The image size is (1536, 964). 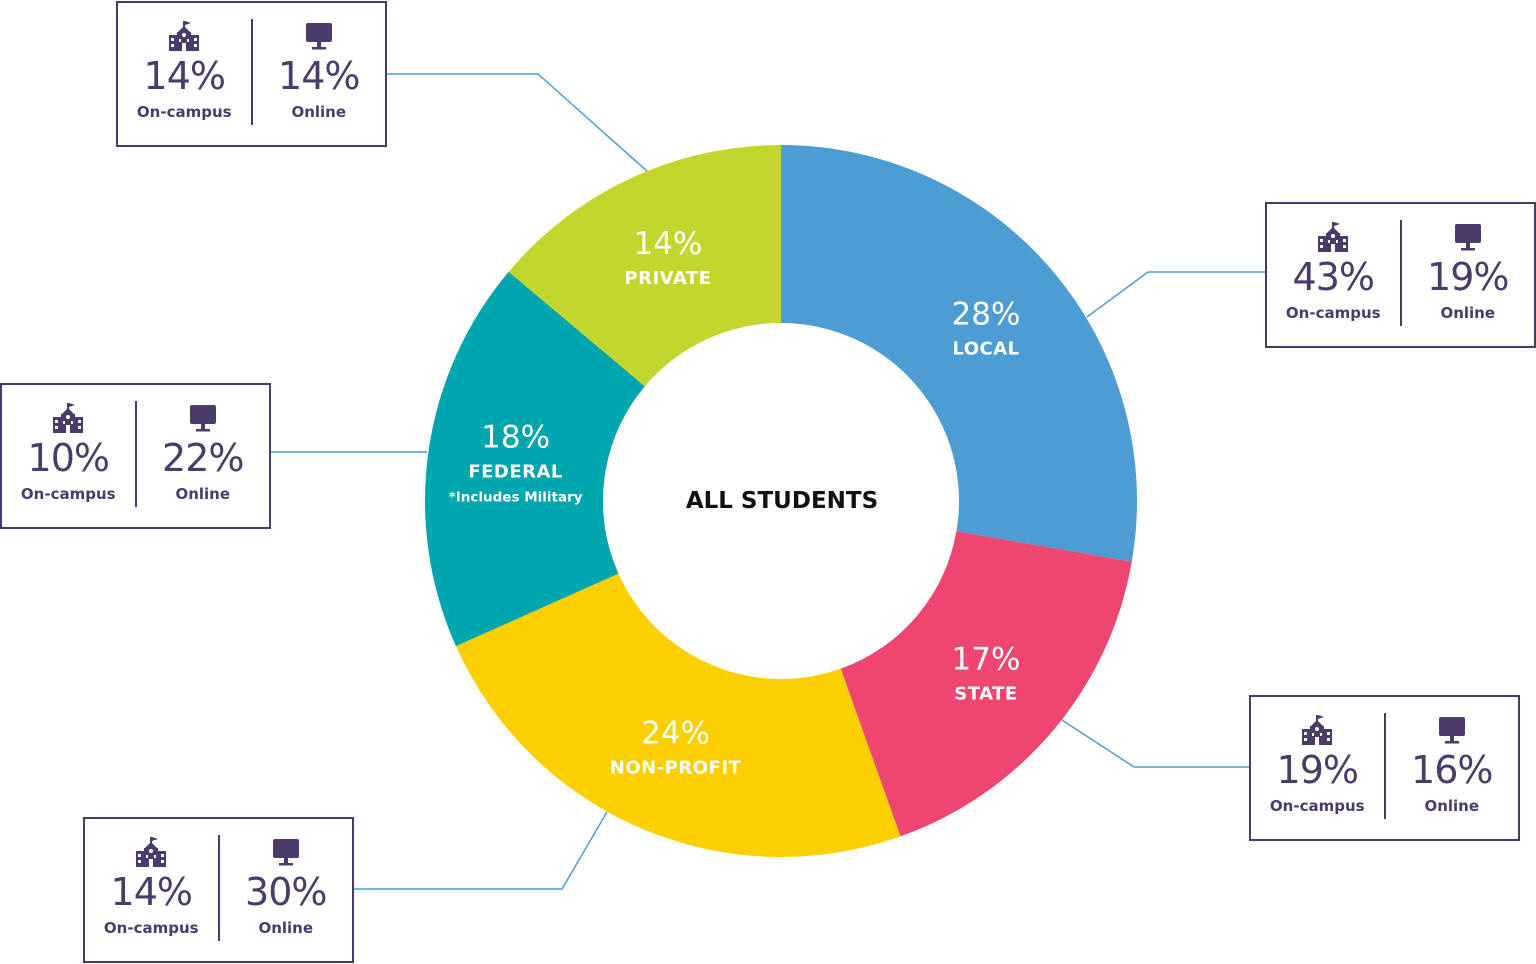 I want to click on on-campus-cell: 19% On-campus, so click(x=1317, y=768).